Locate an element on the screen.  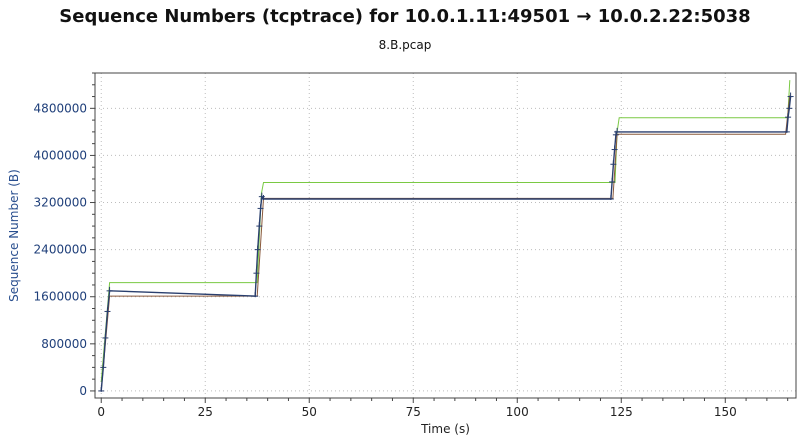
y-tick-label: 4000000 is located at coordinates (60, 155).